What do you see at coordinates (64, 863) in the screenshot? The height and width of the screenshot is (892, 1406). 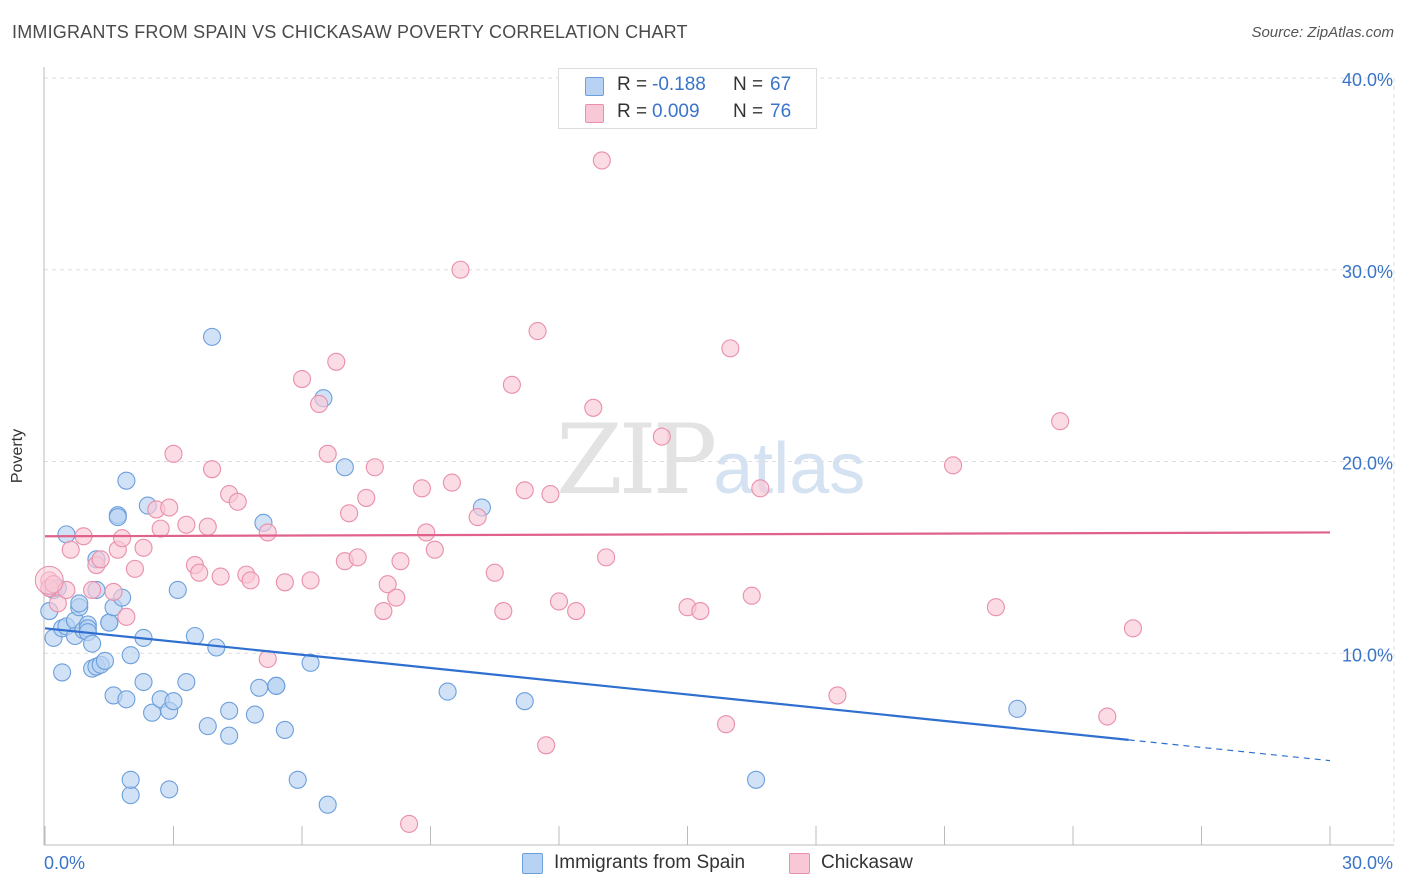 I see `x-tick-label: 0.0%` at bounding box center [64, 863].